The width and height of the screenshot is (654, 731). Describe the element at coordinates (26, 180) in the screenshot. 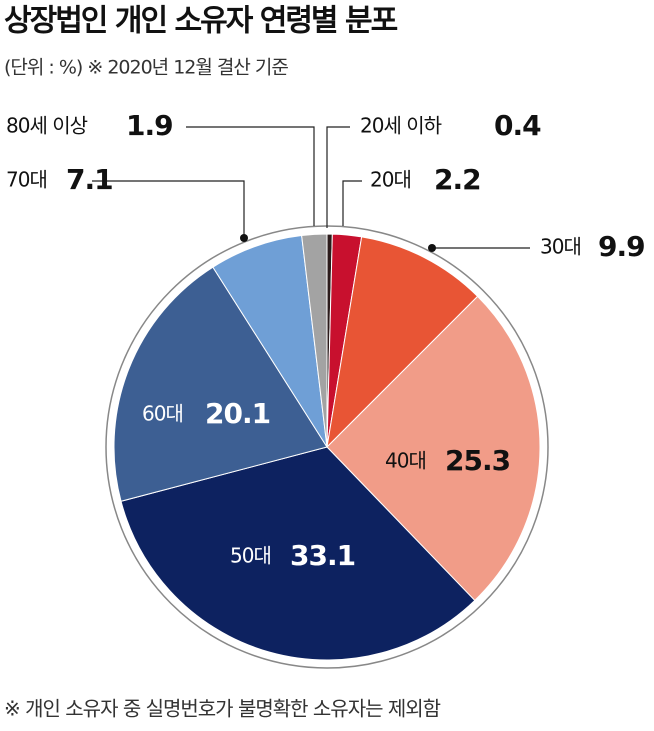

I see `slice-label: 70대` at that location.